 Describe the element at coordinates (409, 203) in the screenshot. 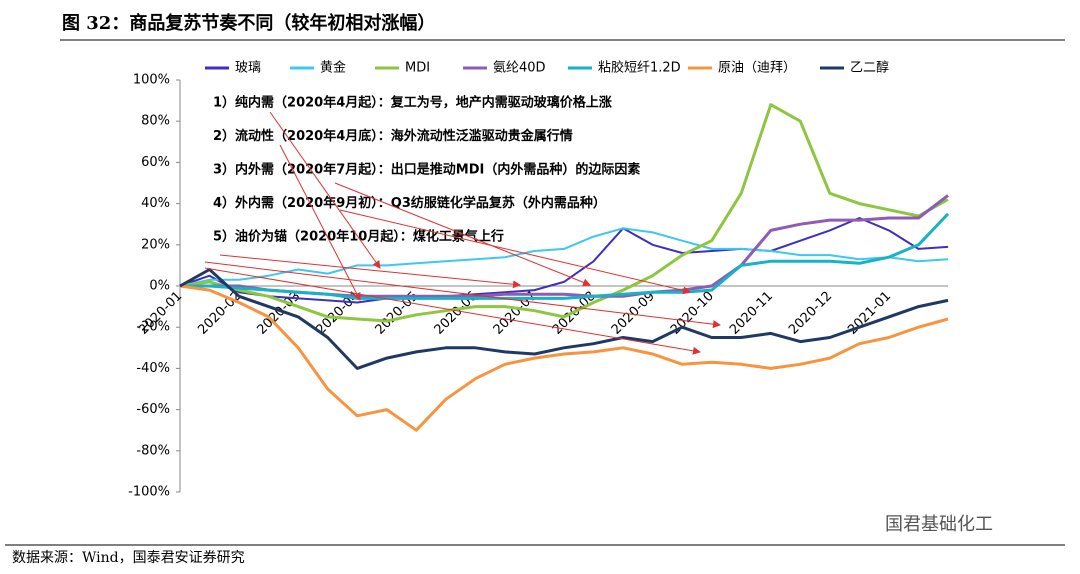

I see `annotation: 4）外内需（2020年9月初）：Q3纺服链化学品复苏（外内需品种）` at that location.